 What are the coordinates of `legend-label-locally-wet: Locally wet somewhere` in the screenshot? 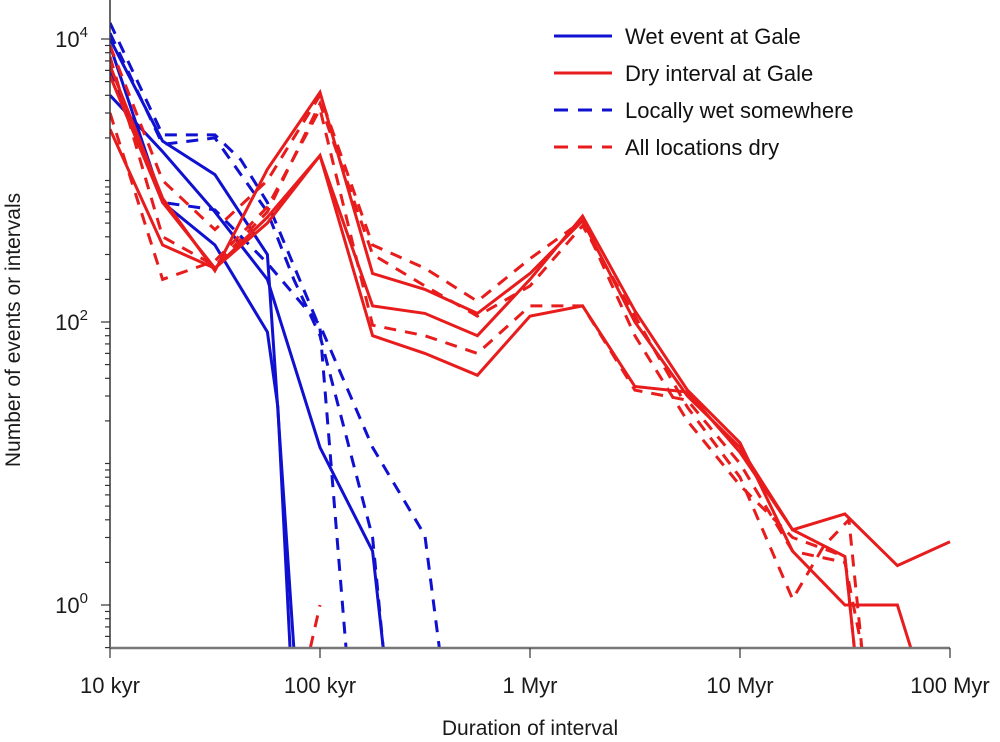 It's located at (739, 110).